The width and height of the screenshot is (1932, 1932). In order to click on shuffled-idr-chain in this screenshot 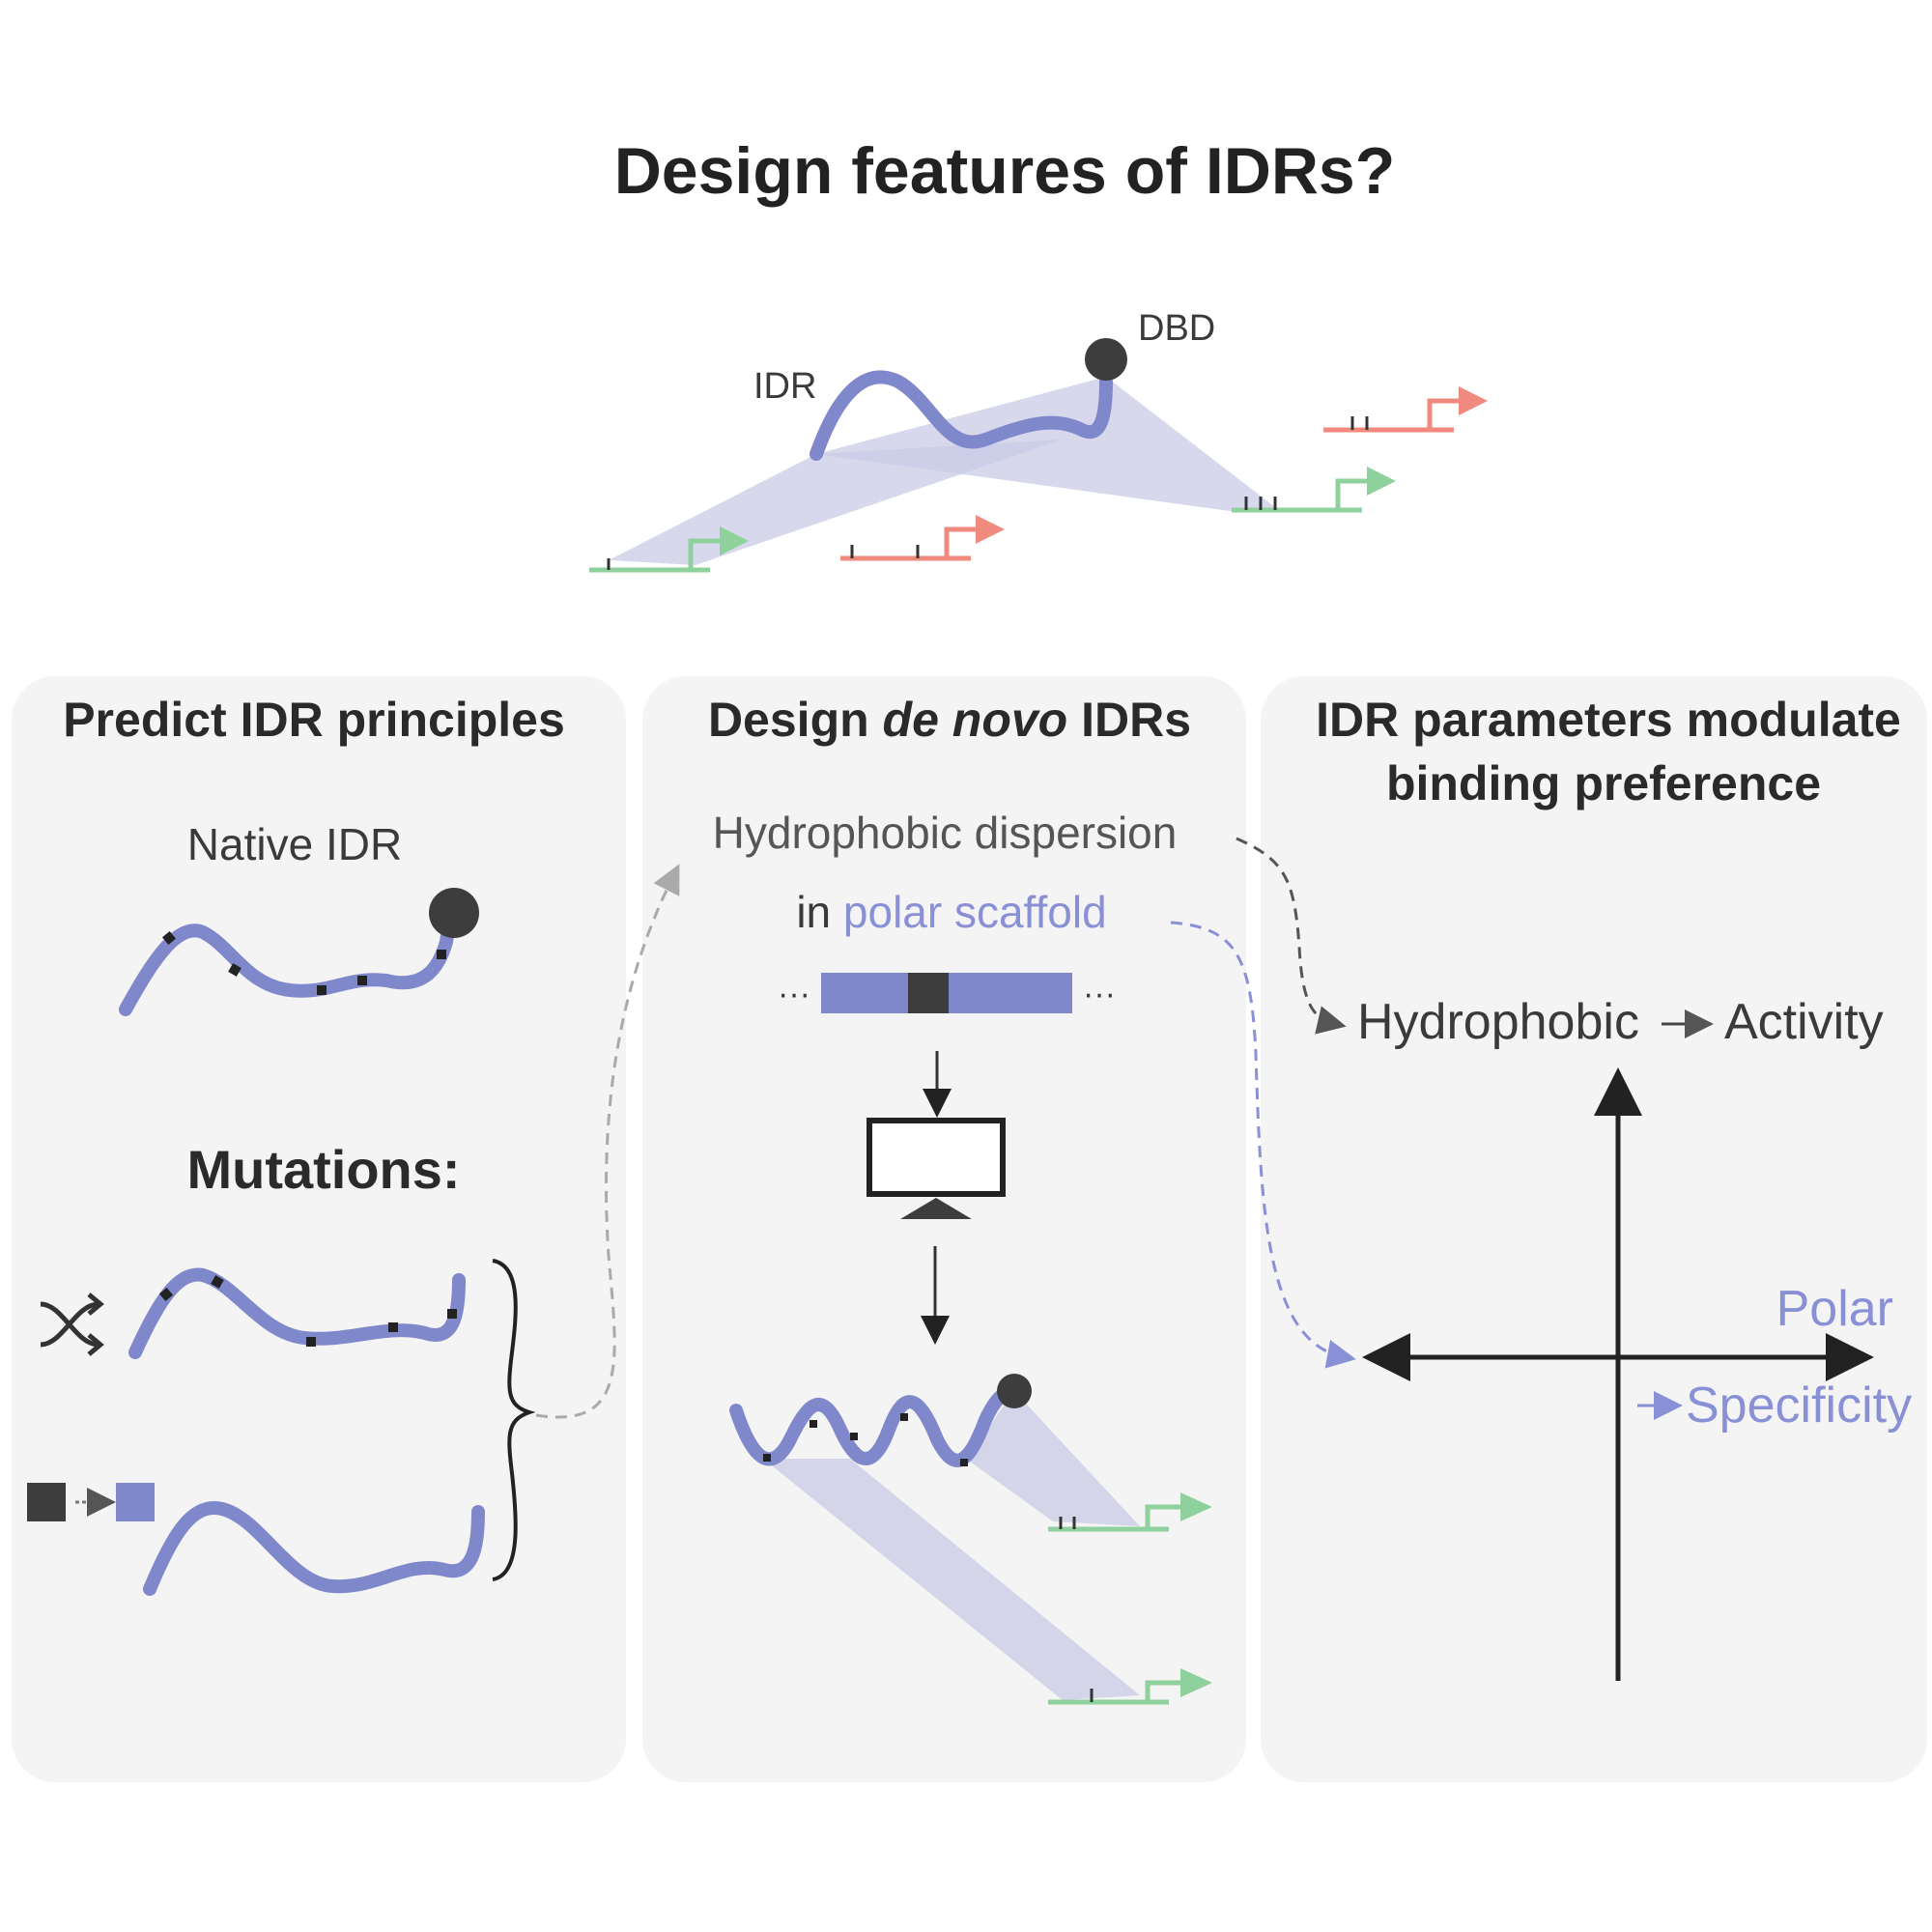, I will do `click(297, 1313)`.